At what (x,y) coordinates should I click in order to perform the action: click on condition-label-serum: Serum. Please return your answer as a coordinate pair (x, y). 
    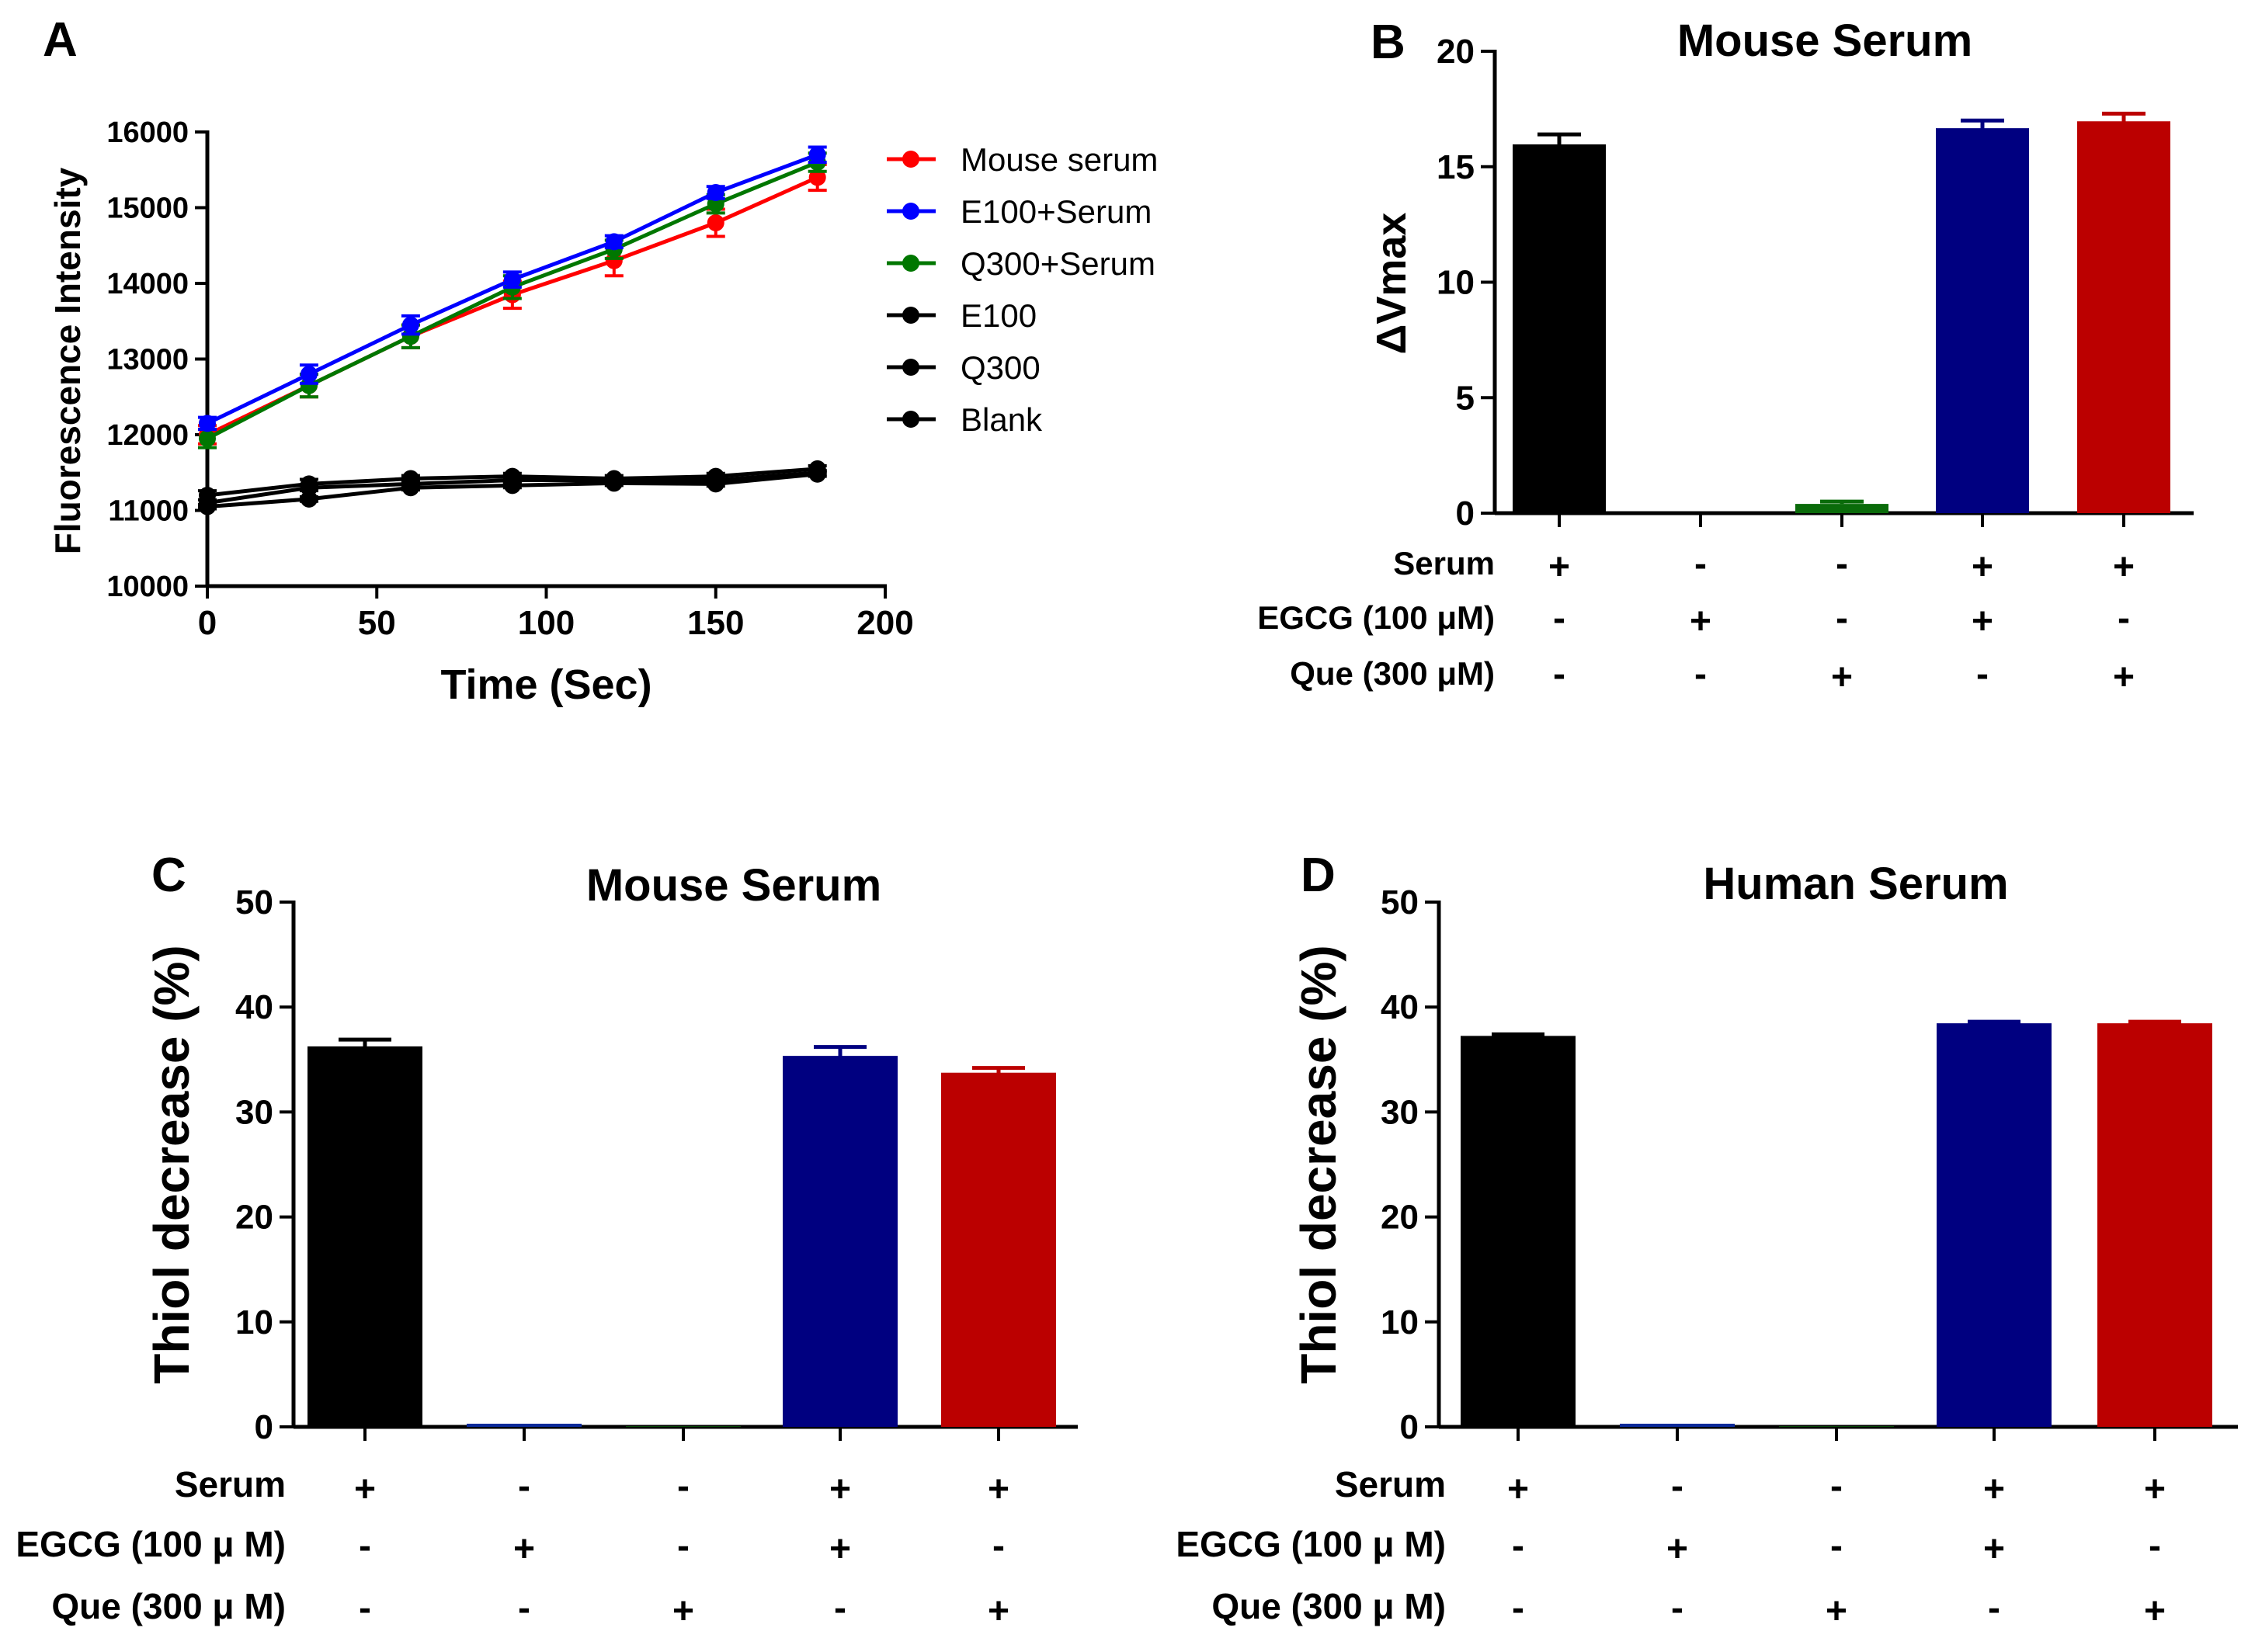
    Looking at the image, I should click on (1444, 563).